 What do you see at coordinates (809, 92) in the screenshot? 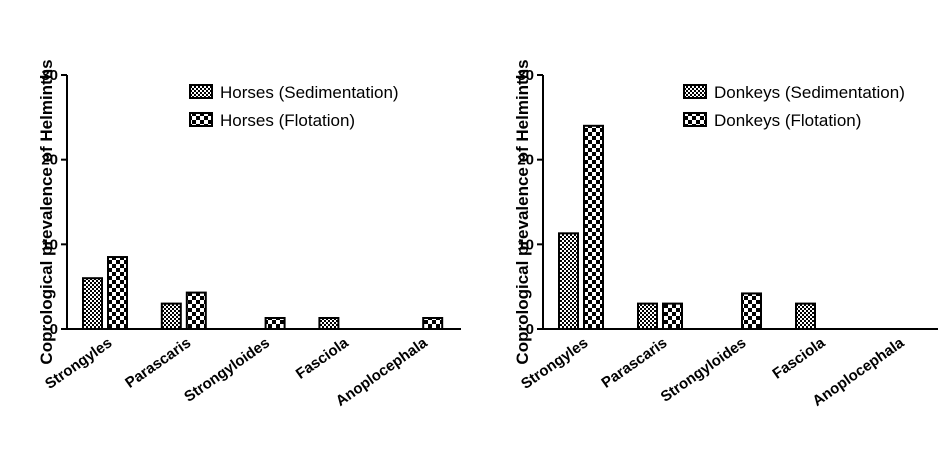
I see `legend-label: Donkeys (Sedimentation)` at bounding box center [809, 92].